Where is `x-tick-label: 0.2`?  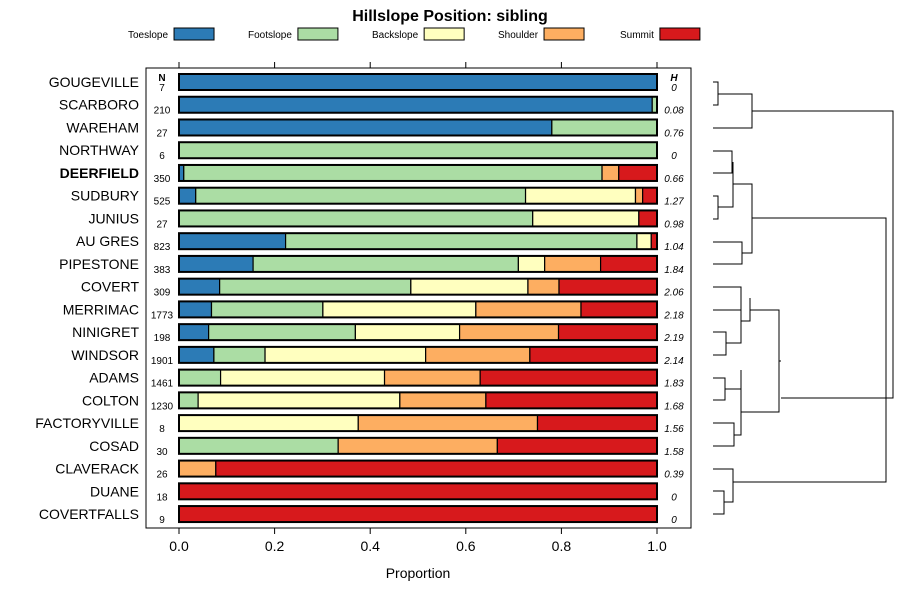 x-tick-label: 0.2 is located at coordinates (275, 546).